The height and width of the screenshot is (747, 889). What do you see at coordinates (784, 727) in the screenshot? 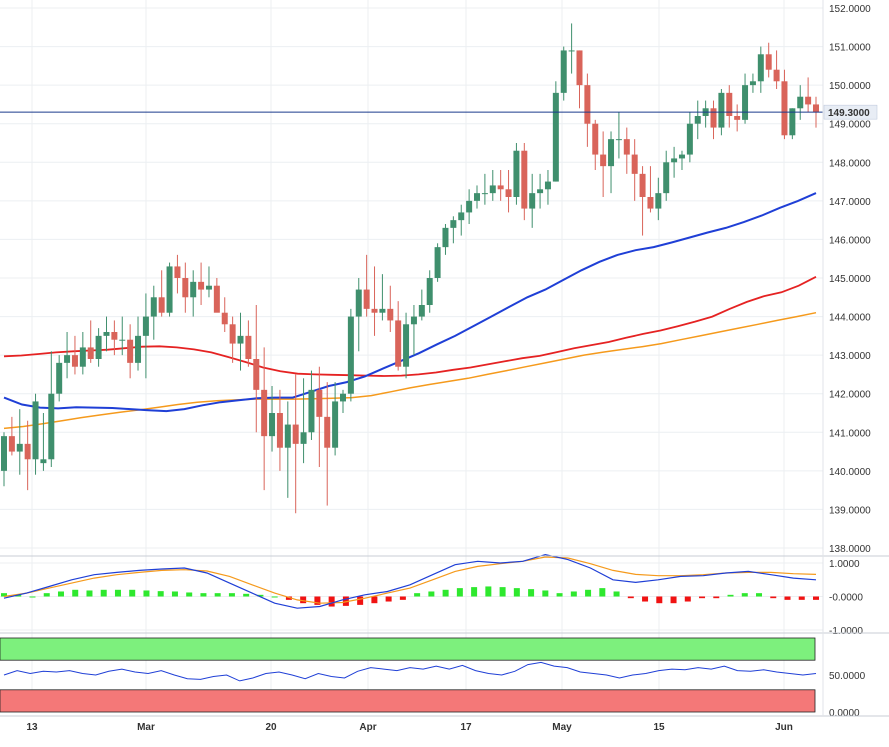
I see `x-tick-label: Jun` at bounding box center [784, 727].